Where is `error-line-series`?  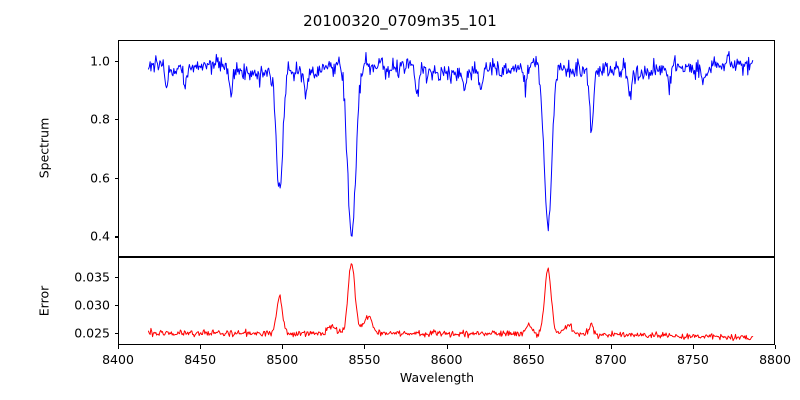 error-line-series is located at coordinates (450, 302).